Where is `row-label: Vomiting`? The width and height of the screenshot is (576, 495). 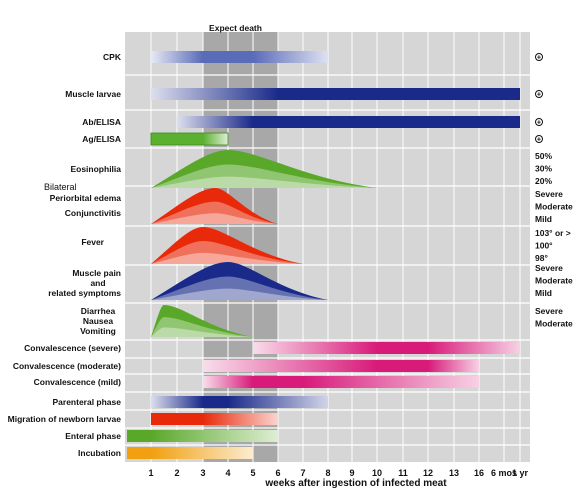 row-label: Vomiting is located at coordinates (98, 331).